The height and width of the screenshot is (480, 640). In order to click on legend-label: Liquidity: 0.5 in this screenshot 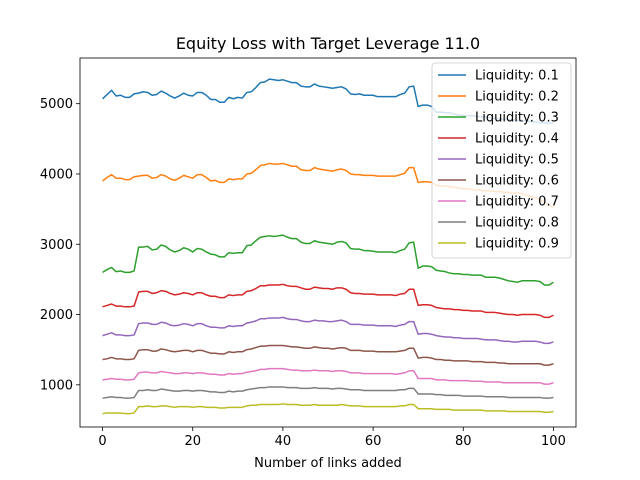, I will do `click(517, 160)`.